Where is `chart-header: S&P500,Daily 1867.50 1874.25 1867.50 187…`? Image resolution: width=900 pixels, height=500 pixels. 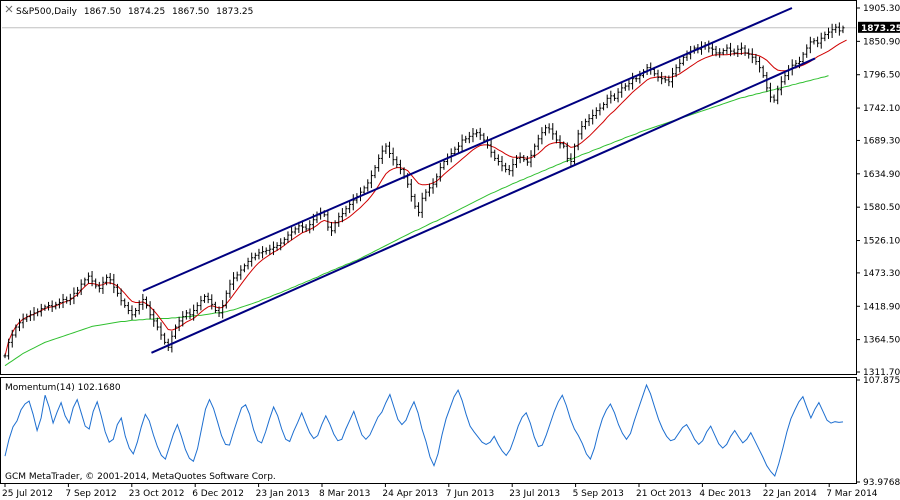
chart-header: S&P500,Daily 1867.50 1874.25 1867.50 187… is located at coordinates (134, 12).